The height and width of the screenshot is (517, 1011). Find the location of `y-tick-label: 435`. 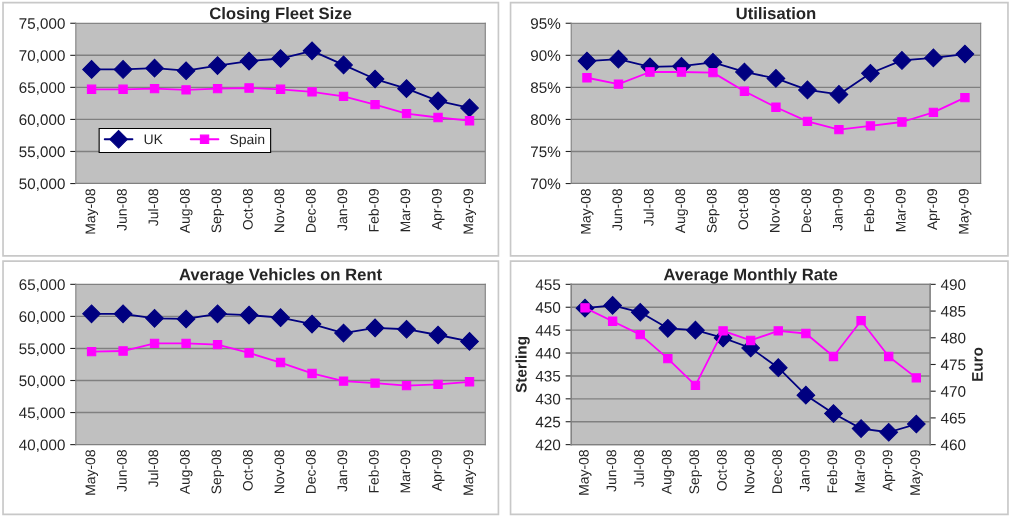

y-tick-label: 435 is located at coordinates (548, 376).